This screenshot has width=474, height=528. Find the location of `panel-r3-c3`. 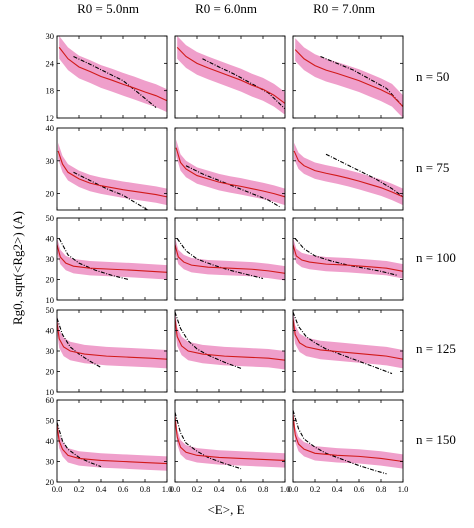

panel-r3-c3 is located at coordinates (348, 259).